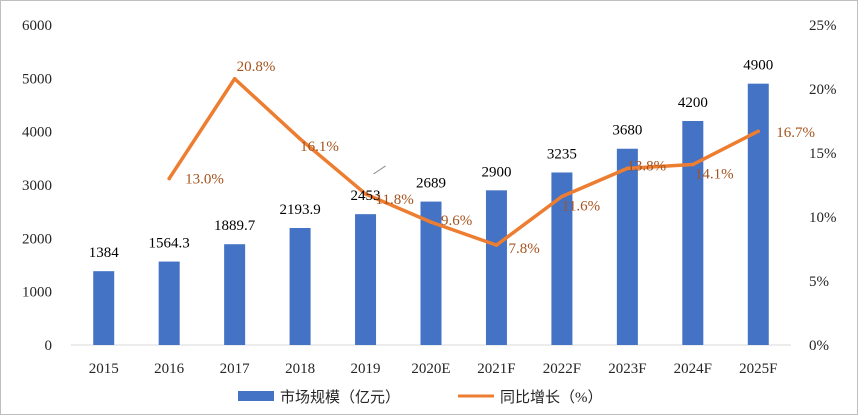 The height and width of the screenshot is (415, 858). What do you see at coordinates (37, 186) in the screenshot?
I see `y-left-tick-label: 3000` at bounding box center [37, 186].